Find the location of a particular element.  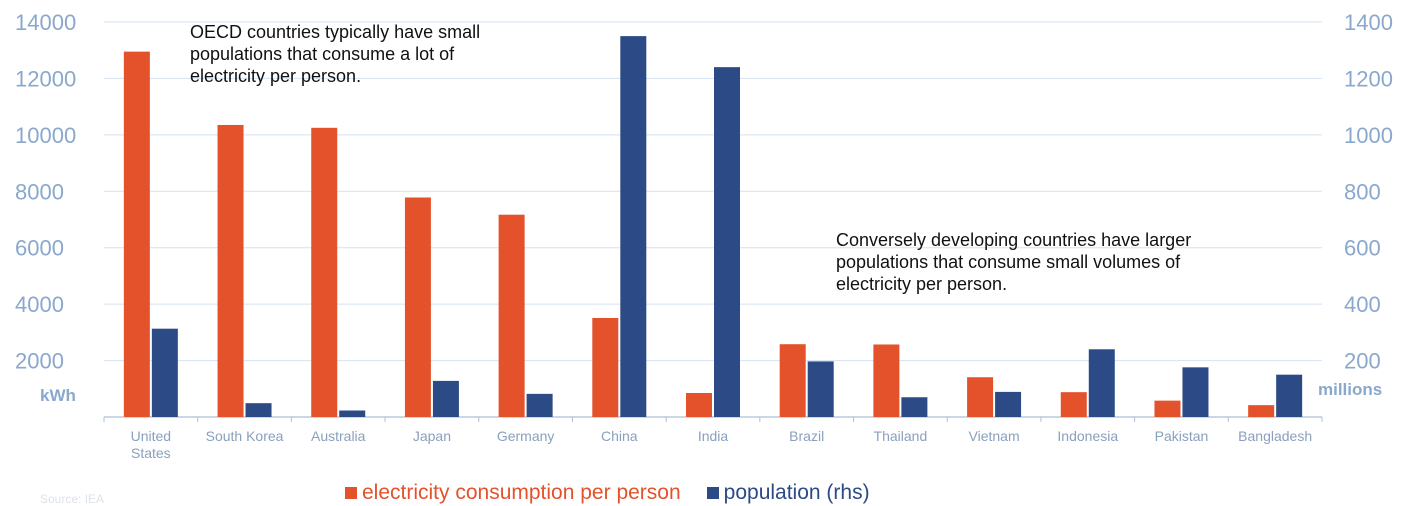

category-label: South Korea is located at coordinates (245, 436).